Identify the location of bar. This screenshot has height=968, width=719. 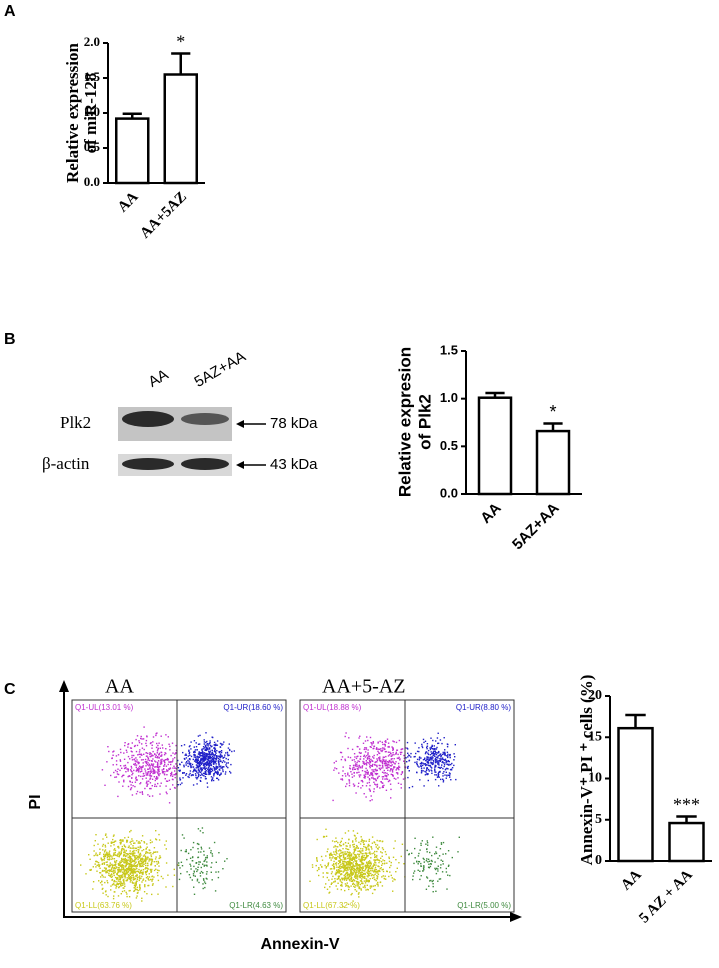
(687, 842).